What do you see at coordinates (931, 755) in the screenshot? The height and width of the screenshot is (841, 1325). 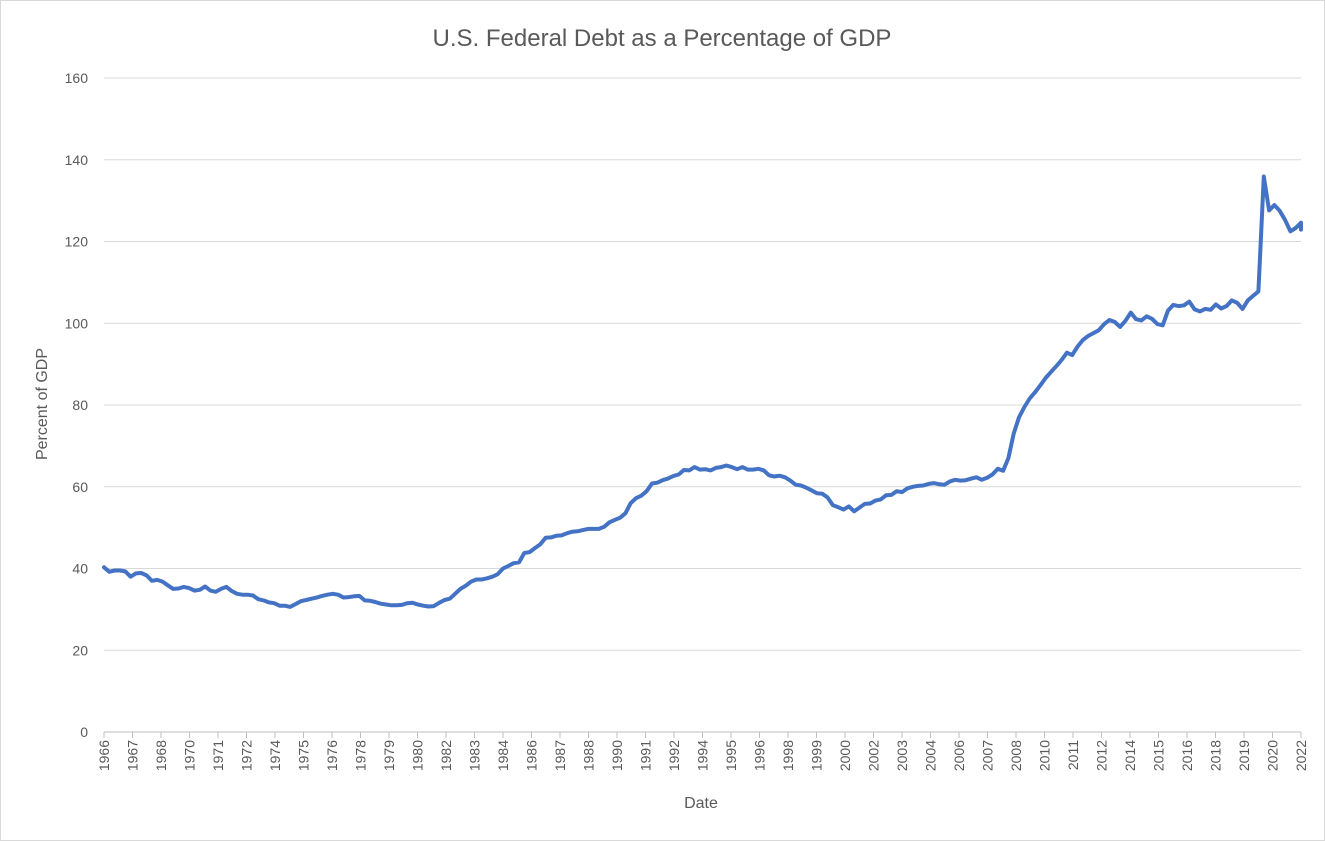 I see `x-tick-label: 2004` at bounding box center [931, 755].